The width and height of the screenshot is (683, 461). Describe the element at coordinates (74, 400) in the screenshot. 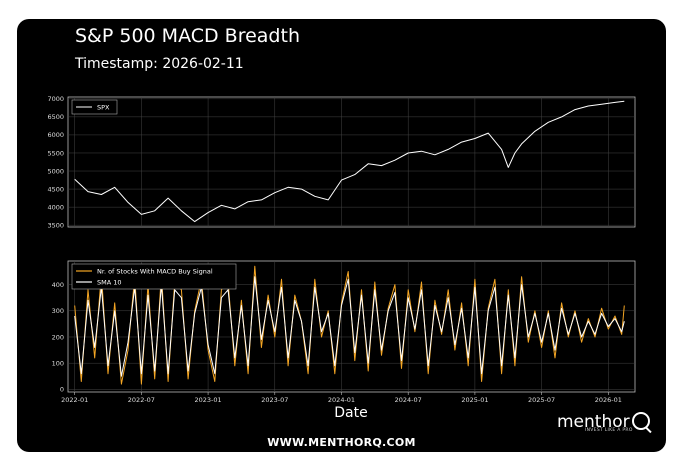

I see `x-tick-label: 2022-01` at that location.